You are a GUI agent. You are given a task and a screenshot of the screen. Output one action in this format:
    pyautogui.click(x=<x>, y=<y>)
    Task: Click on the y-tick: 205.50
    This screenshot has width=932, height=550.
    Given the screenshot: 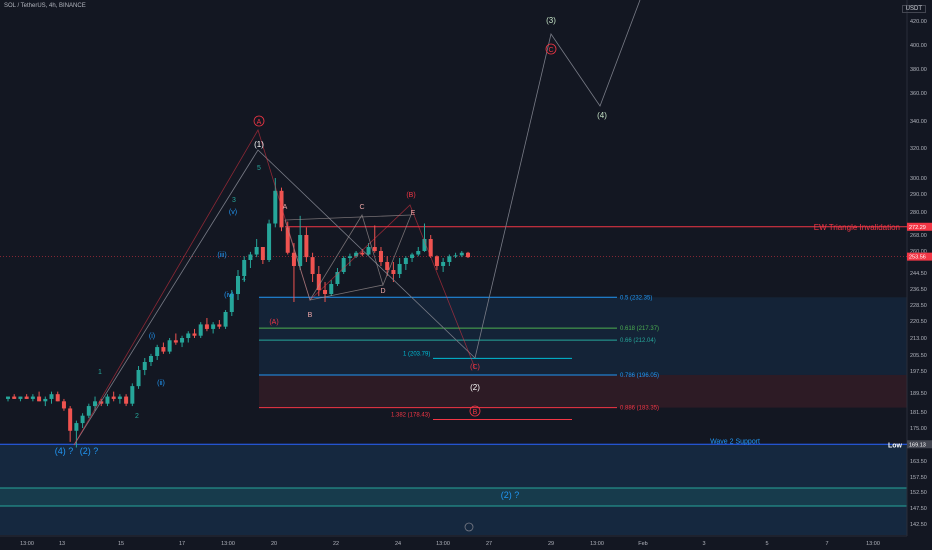 What is the action you would take?
    pyautogui.click(x=918, y=356)
    